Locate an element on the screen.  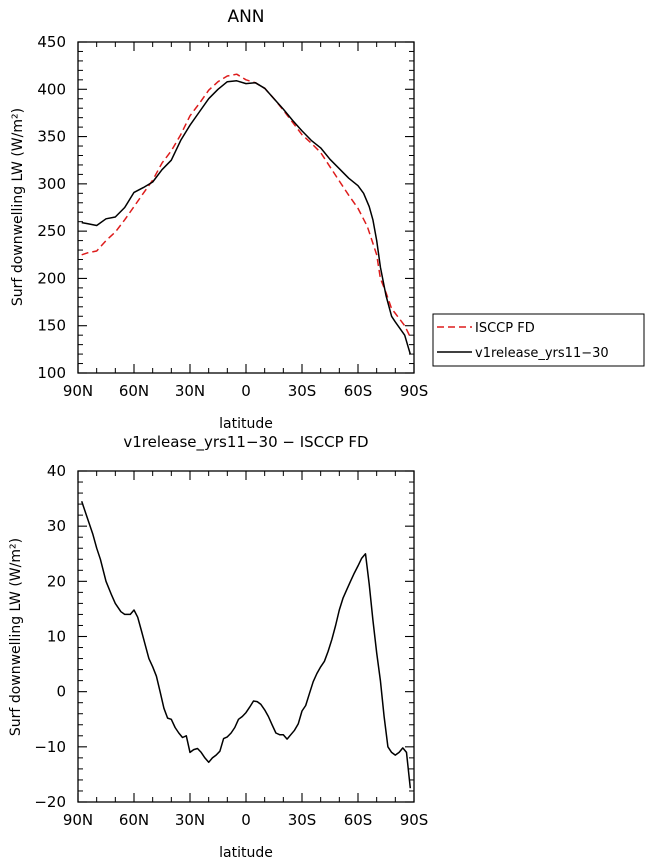
bottom-y-tick-label: 20 is located at coordinates (56, 581).